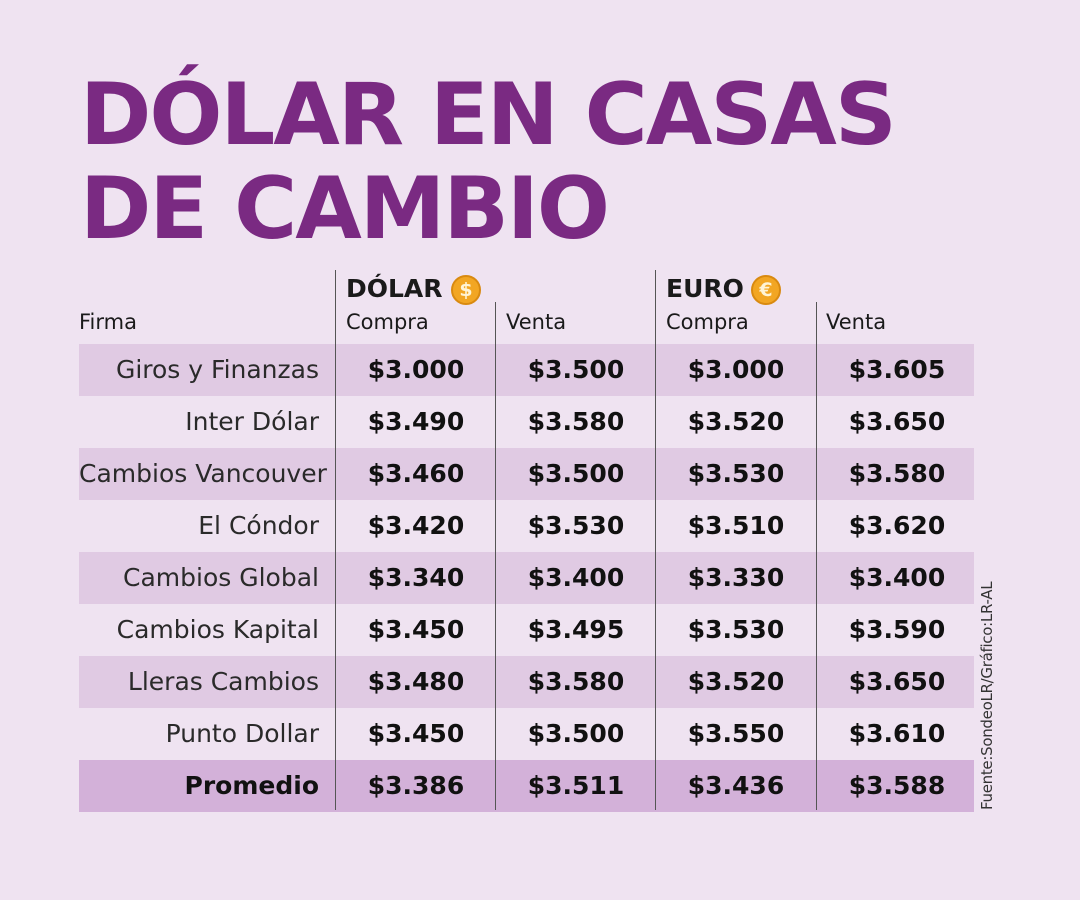 Image resolution: width=1080 pixels, height=900 pixels. What do you see at coordinates (897, 785) in the screenshot?
I see `euro-venta-value: $3.588` at bounding box center [897, 785].